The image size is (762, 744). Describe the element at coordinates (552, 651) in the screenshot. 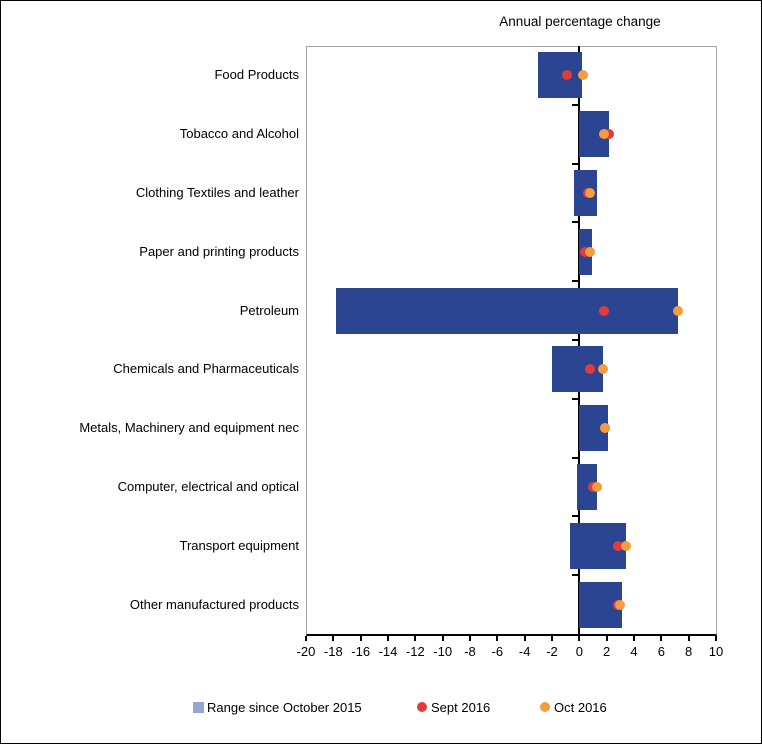

I see `x-axis-tick-label: -2` at that location.